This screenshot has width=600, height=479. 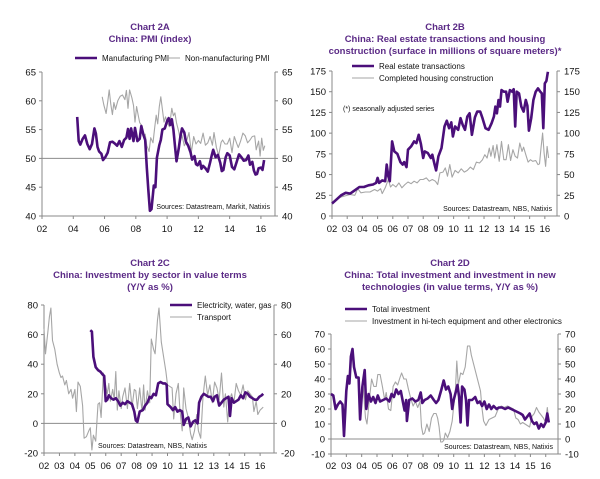 I want to click on chart-title: Chart 2D, so click(x=450, y=263).